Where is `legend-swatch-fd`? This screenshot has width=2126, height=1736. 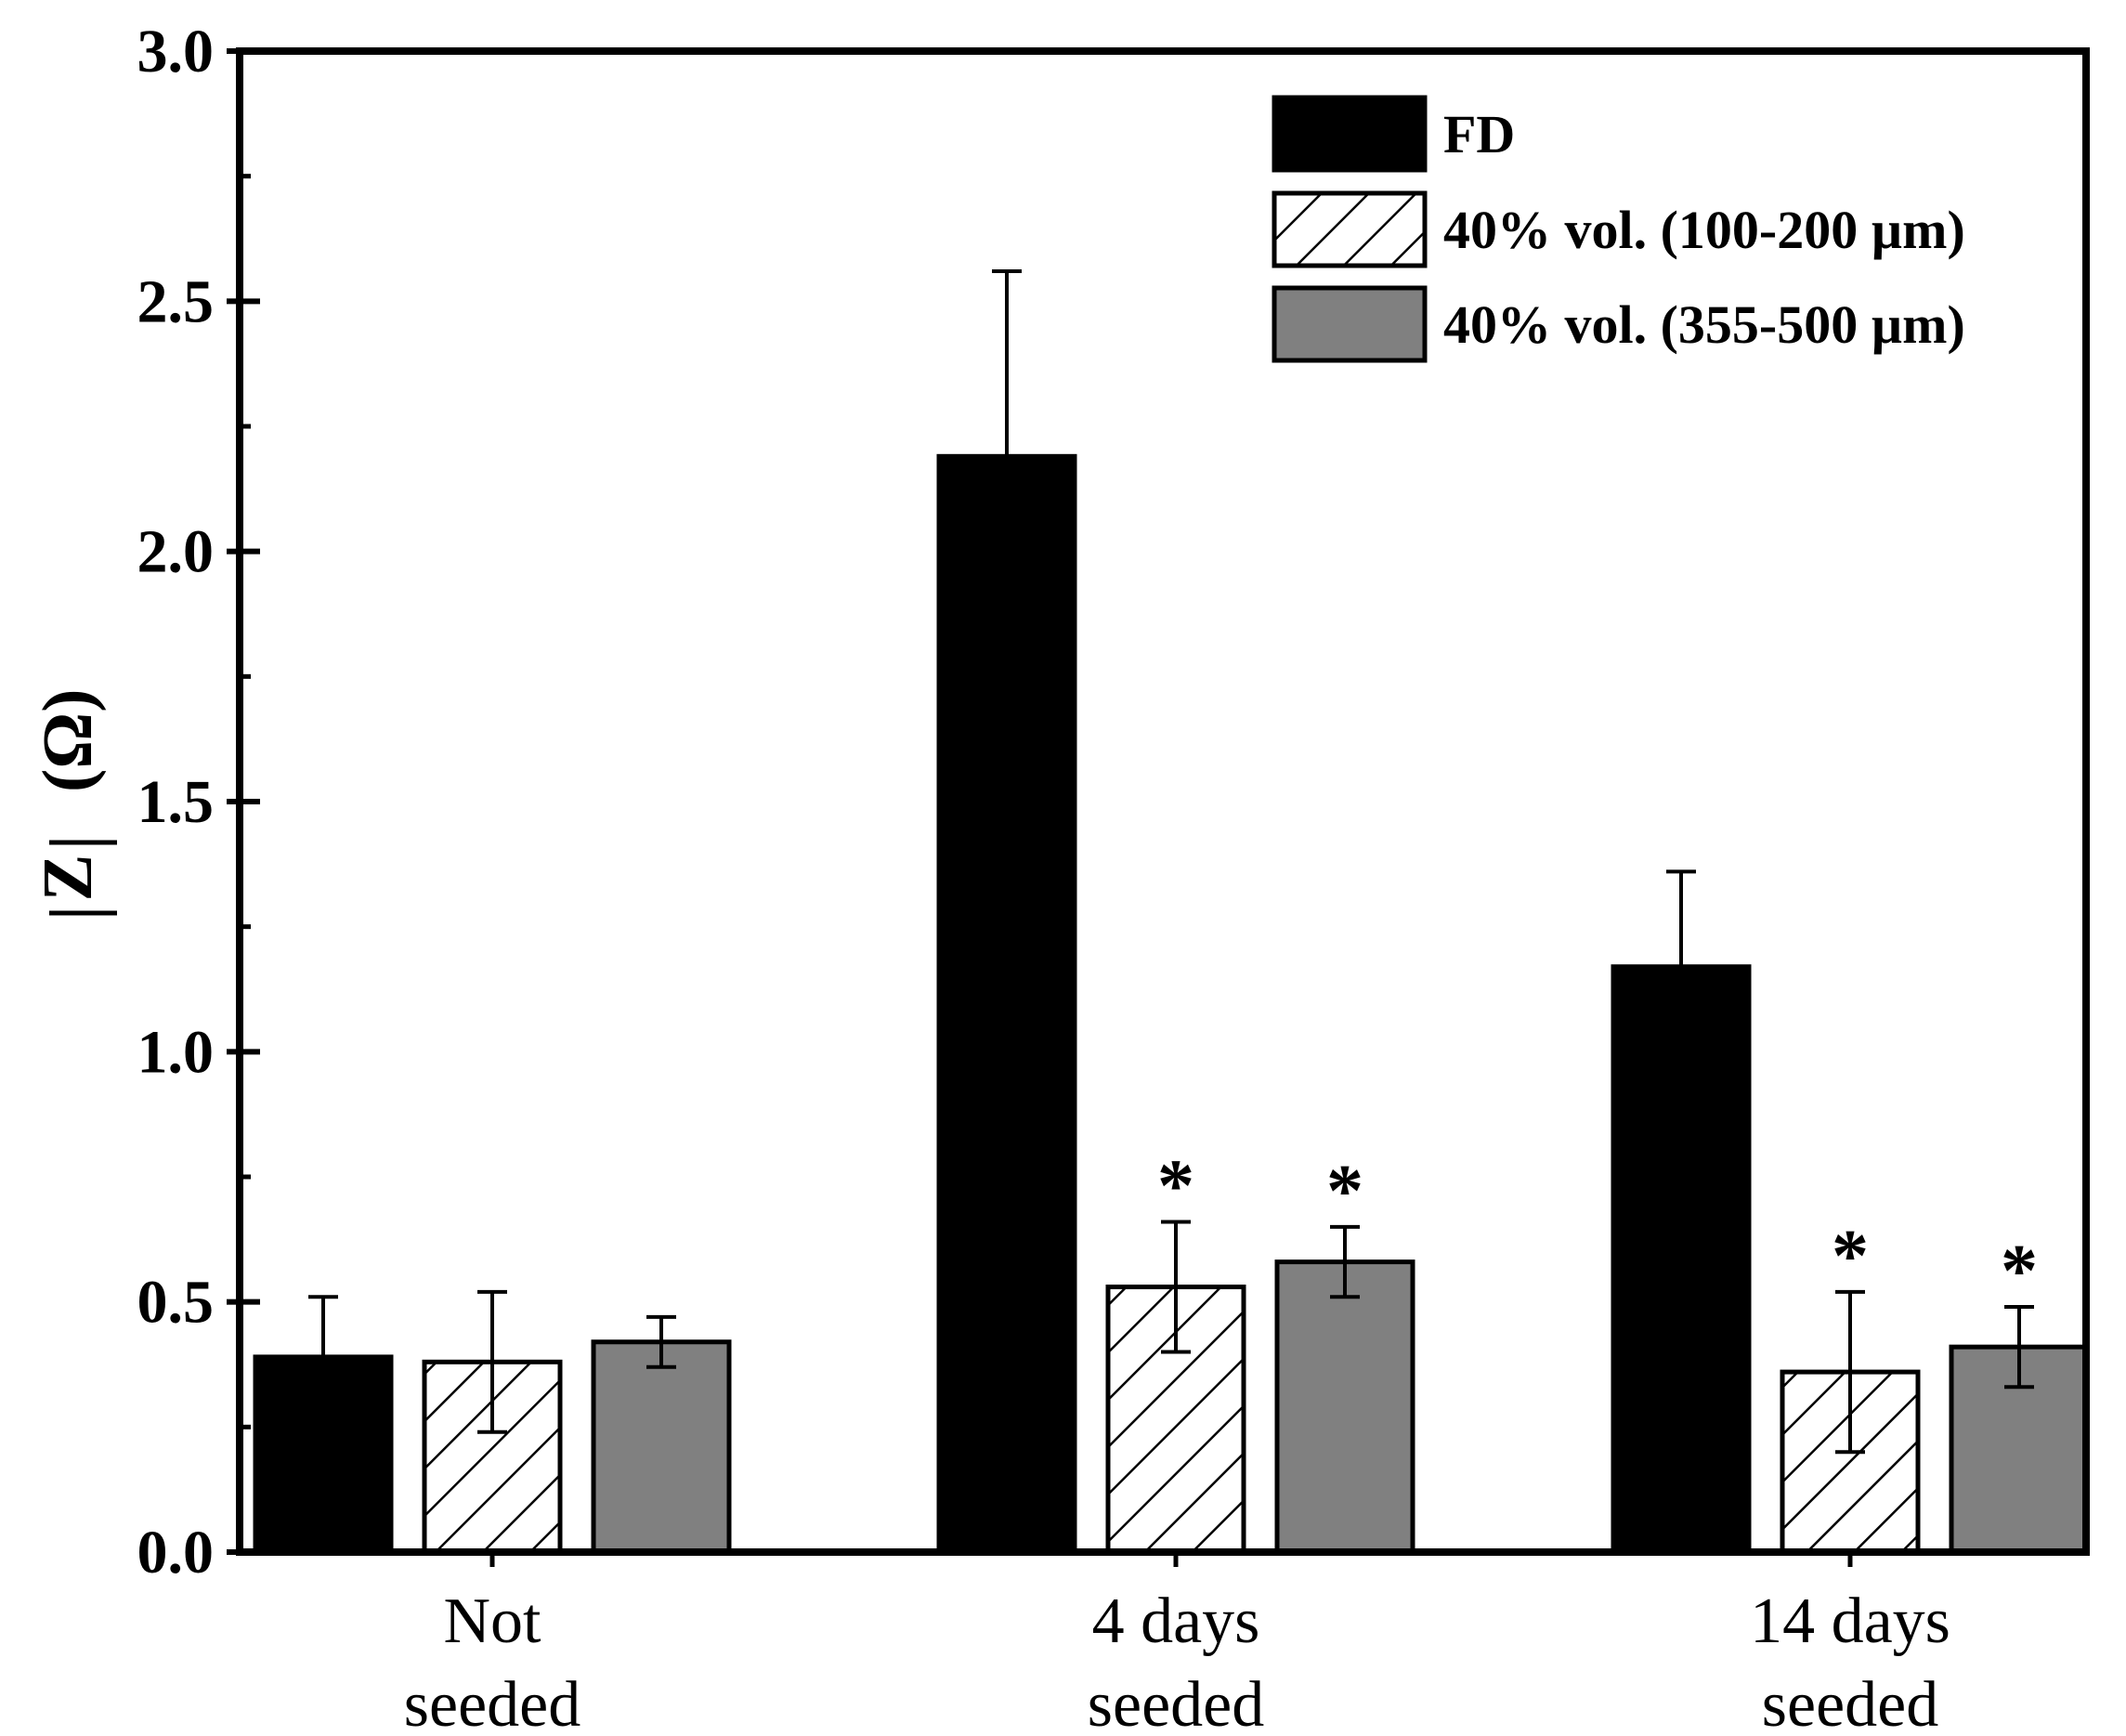
legend-swatch-fd is located at coordinates (1350, 134).